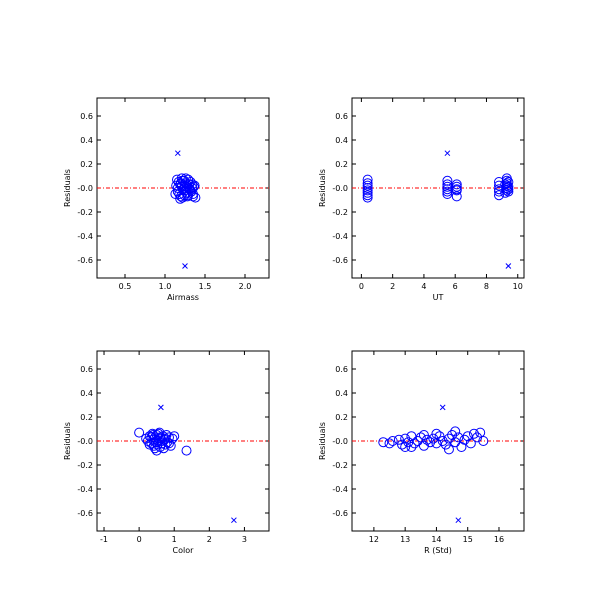  I want to click on x-tick-label: 16, so click(499, 539).